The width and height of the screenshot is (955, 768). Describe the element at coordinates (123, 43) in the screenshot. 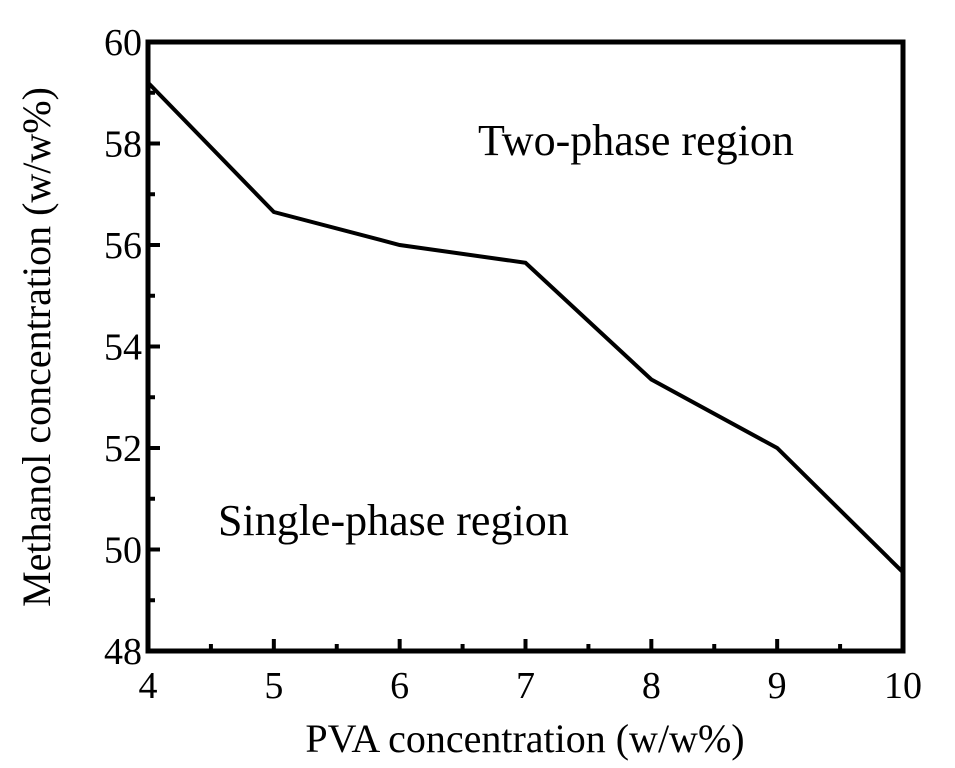

I see `y-tick-label: 60` at that location.